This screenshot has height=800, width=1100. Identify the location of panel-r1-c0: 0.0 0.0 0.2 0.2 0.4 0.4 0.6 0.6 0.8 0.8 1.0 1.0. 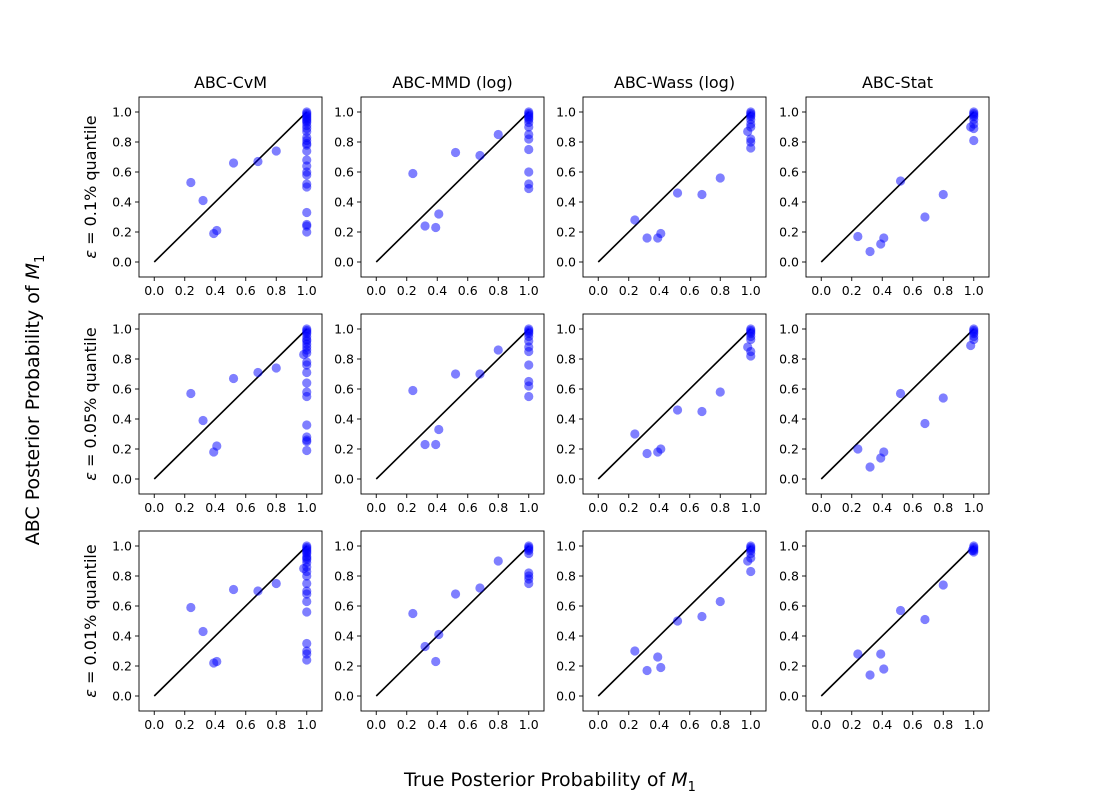
(217, 414).